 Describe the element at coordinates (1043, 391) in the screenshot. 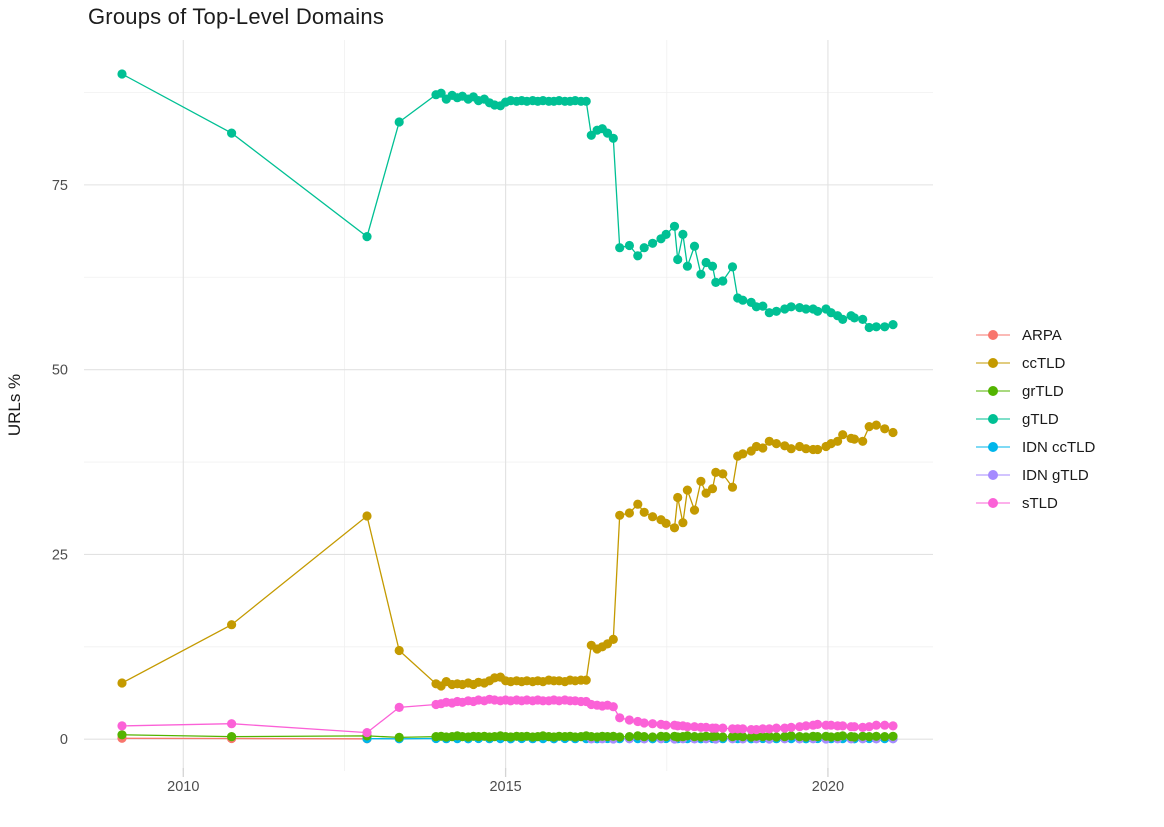

I see `legend-item-label: grTLD` at that location.